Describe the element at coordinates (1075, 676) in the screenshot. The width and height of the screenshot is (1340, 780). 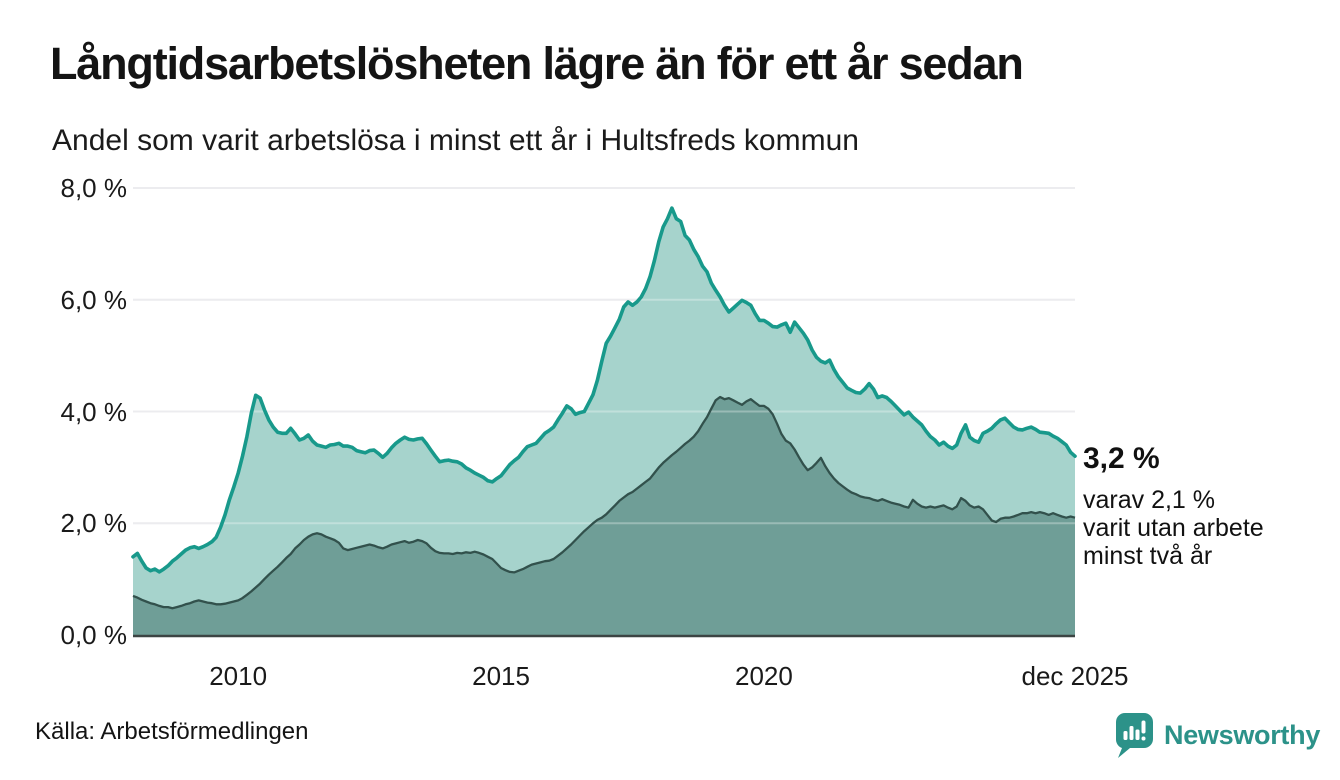
I see `x-tick-label: dec 2025` at that location.